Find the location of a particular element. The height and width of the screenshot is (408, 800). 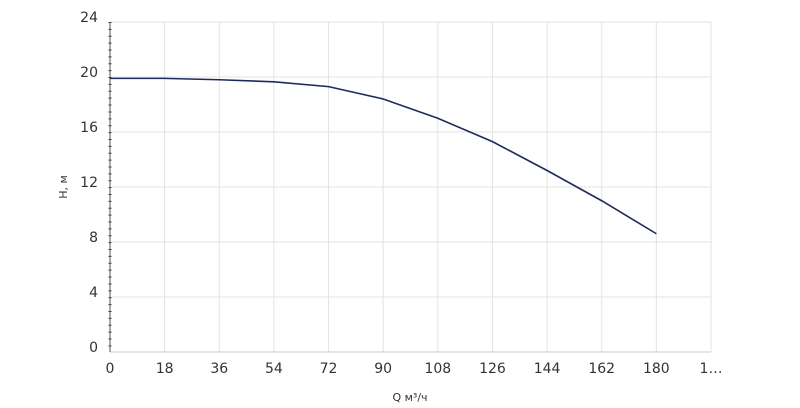

x-axis-title: Q м³/ч is located at coordinates (409, 397).